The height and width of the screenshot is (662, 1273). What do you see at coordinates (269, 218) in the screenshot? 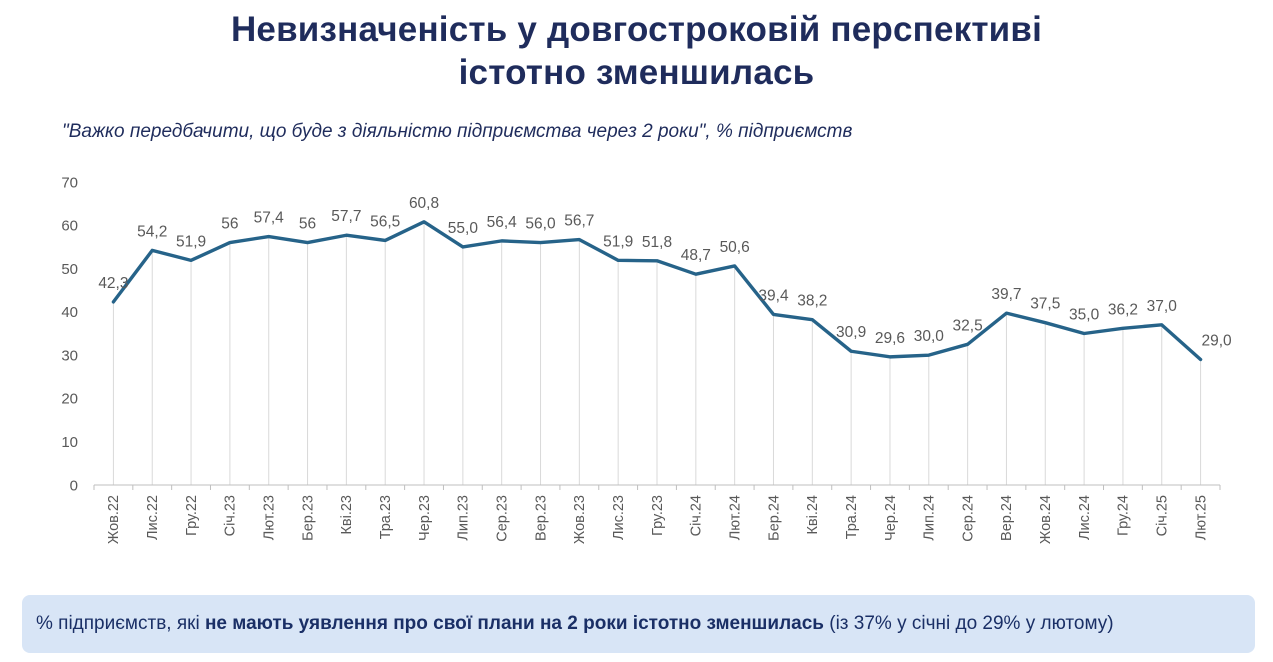
I see `data-point-label: 57,4` at bounding box center [269, 218].